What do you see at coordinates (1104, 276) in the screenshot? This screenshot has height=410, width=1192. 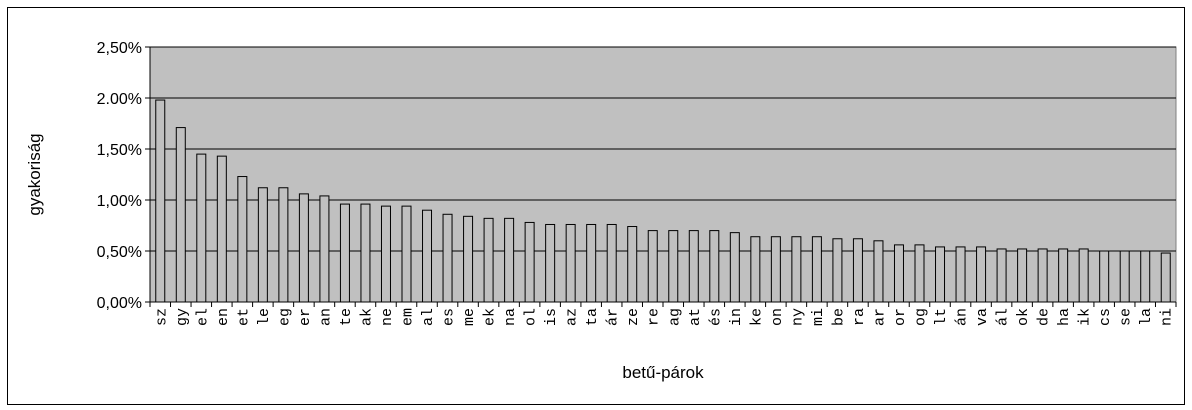 I see `bar-cs` at bounding box center [1104, 276].